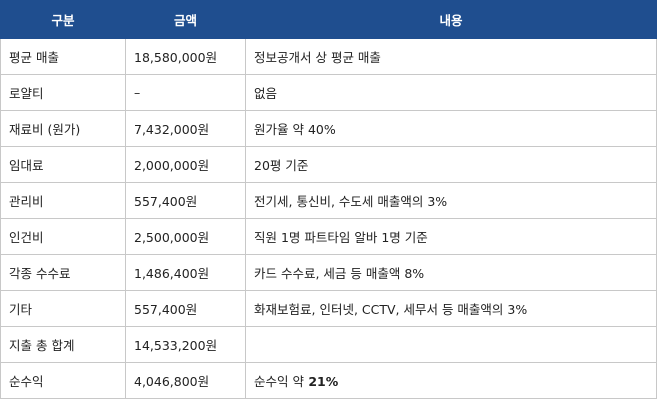  I want to click on header-row: 구분 금액 내용, so click(328, 19).